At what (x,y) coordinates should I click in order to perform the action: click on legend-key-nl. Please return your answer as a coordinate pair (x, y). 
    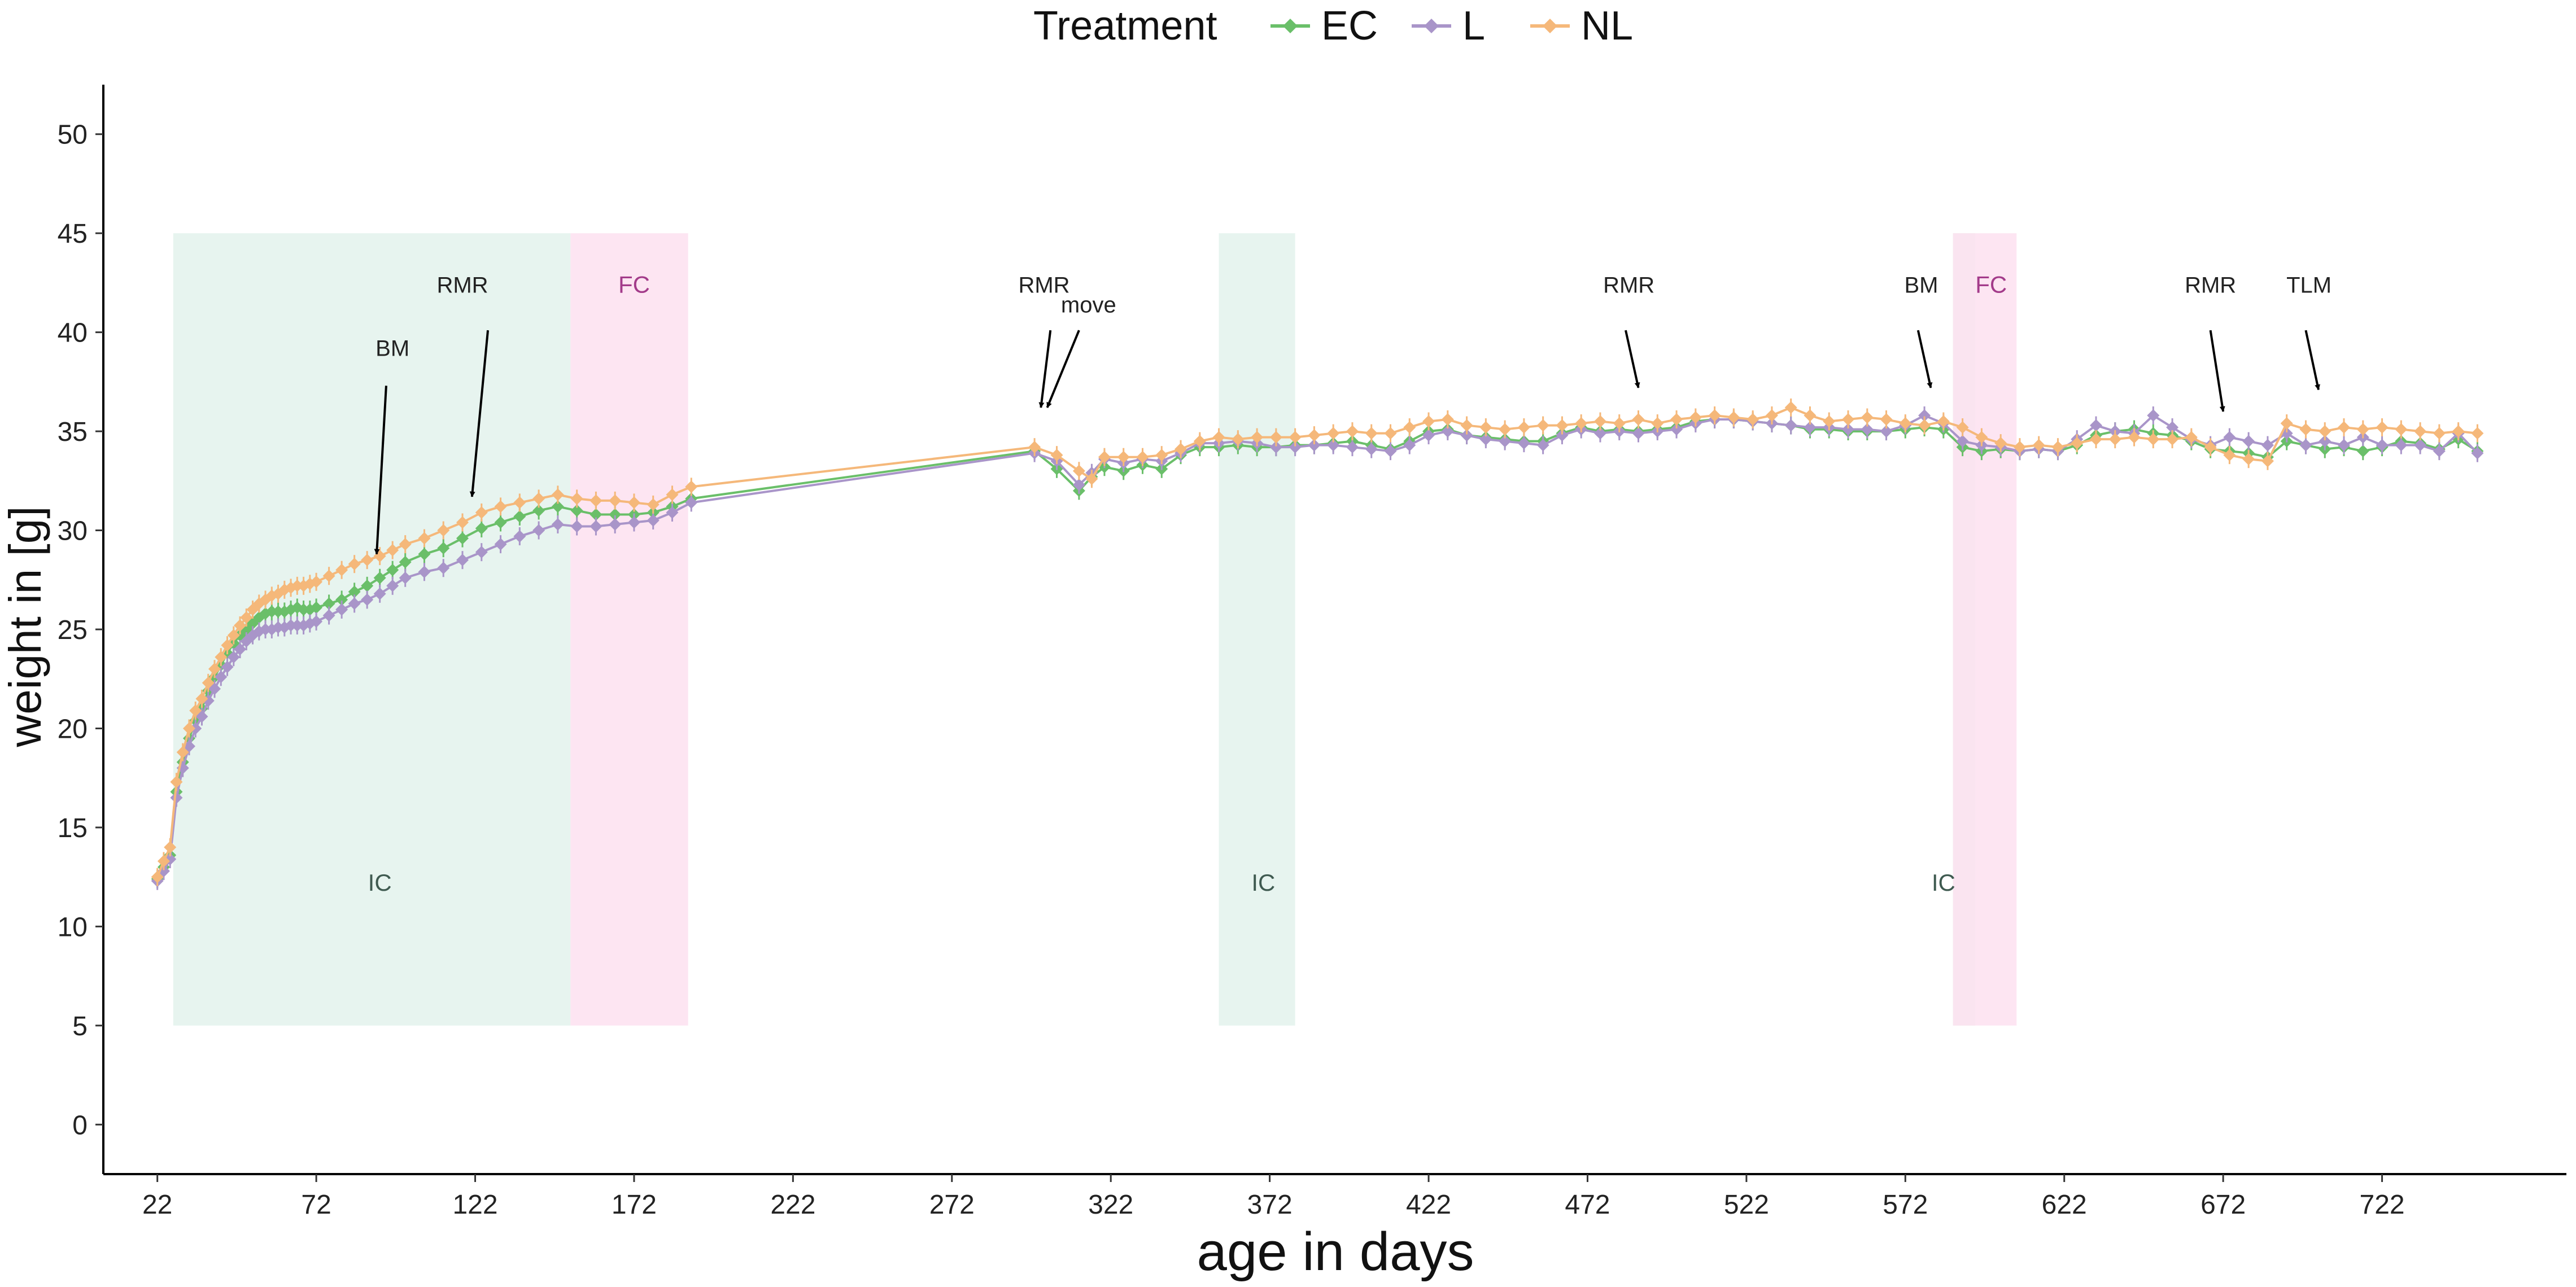
    Looking at the image, I should click on (1550, 26).